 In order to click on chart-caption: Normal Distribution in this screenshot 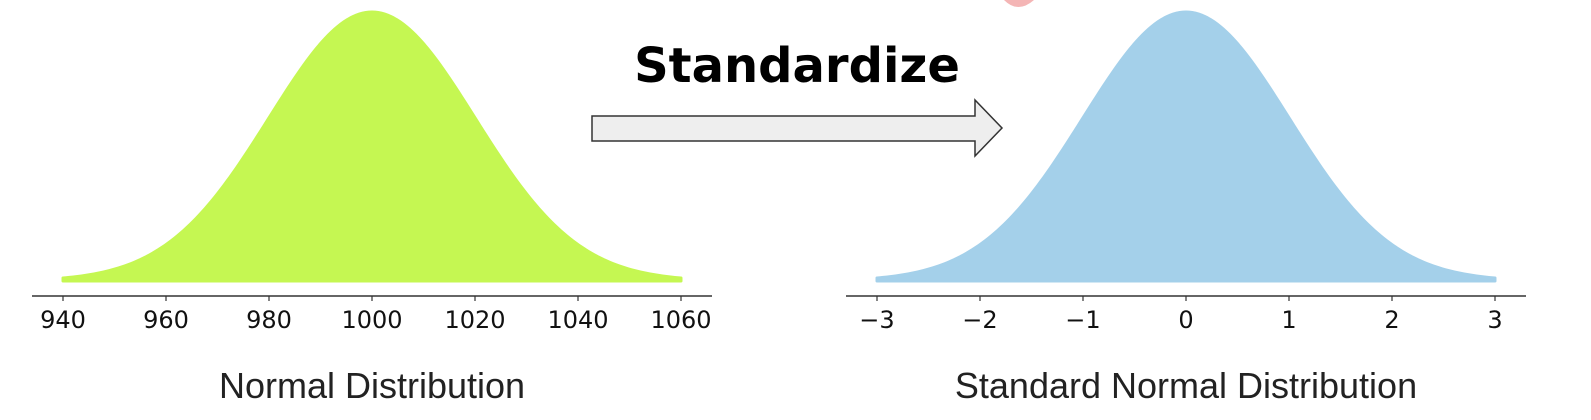, I will do `click(372, 385)`.